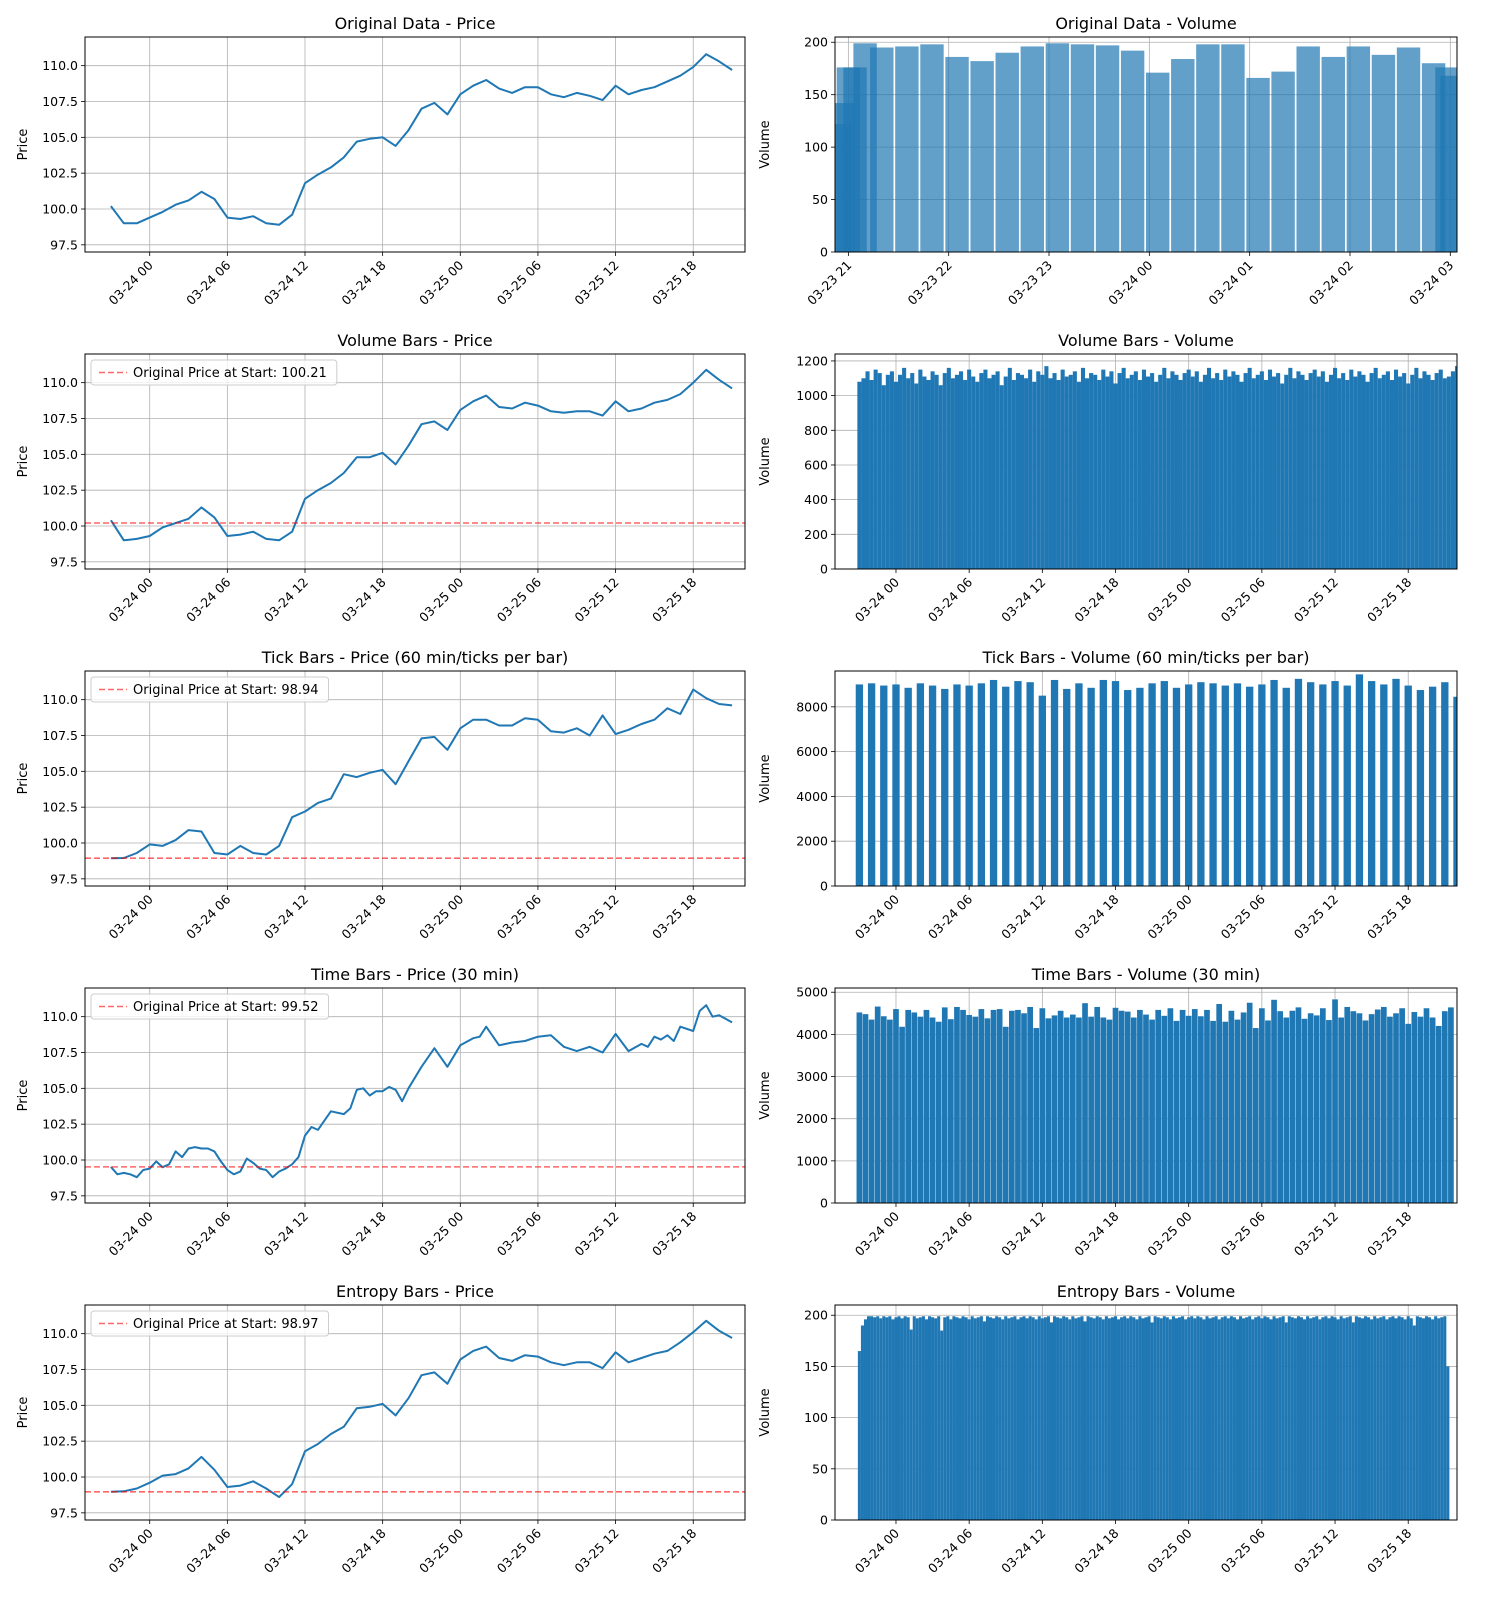 This screenshot has width=1500, height=1600. I want to click on y-tick-label: 97.5, so click(64, 1195).